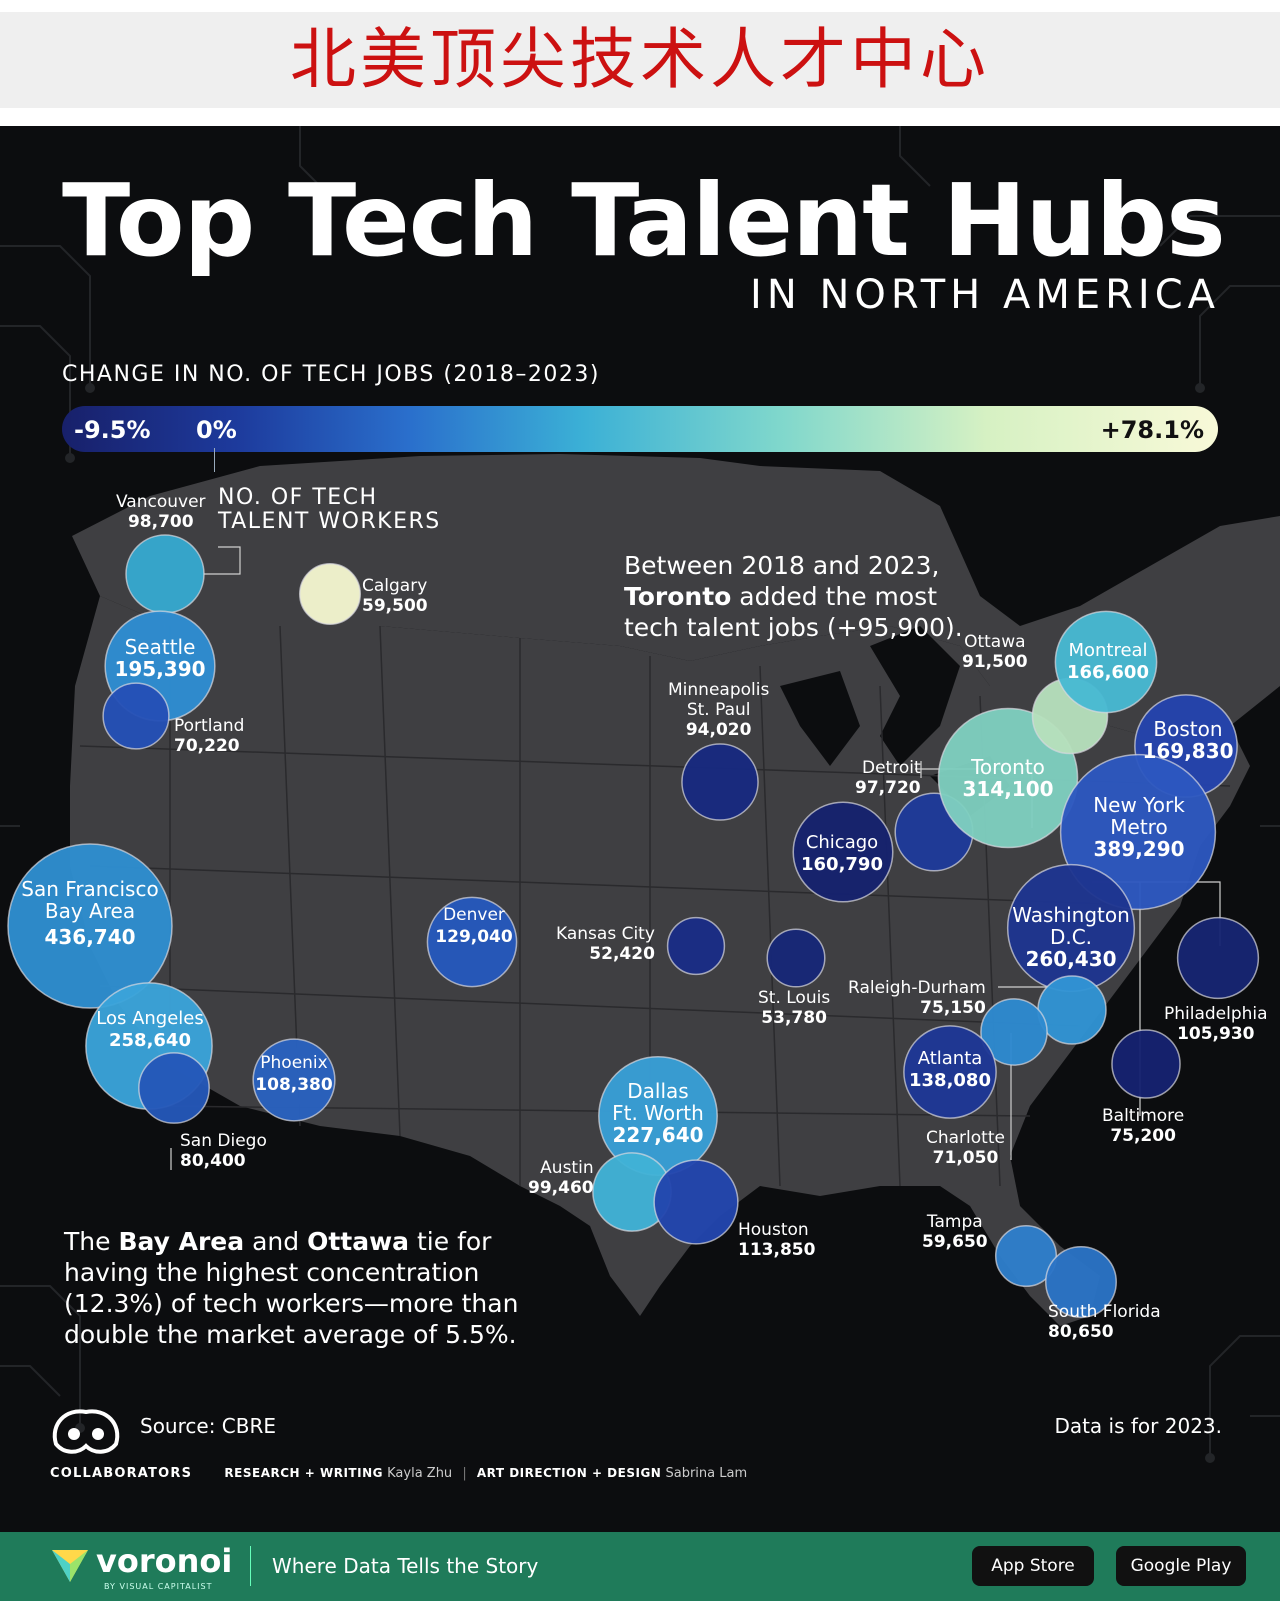 The width and height of the screenshot is (1280, 1601). Describe the element at coordinates (1181, 1566) in the screenshot. I see `google-play-button: Google Play` at that location.